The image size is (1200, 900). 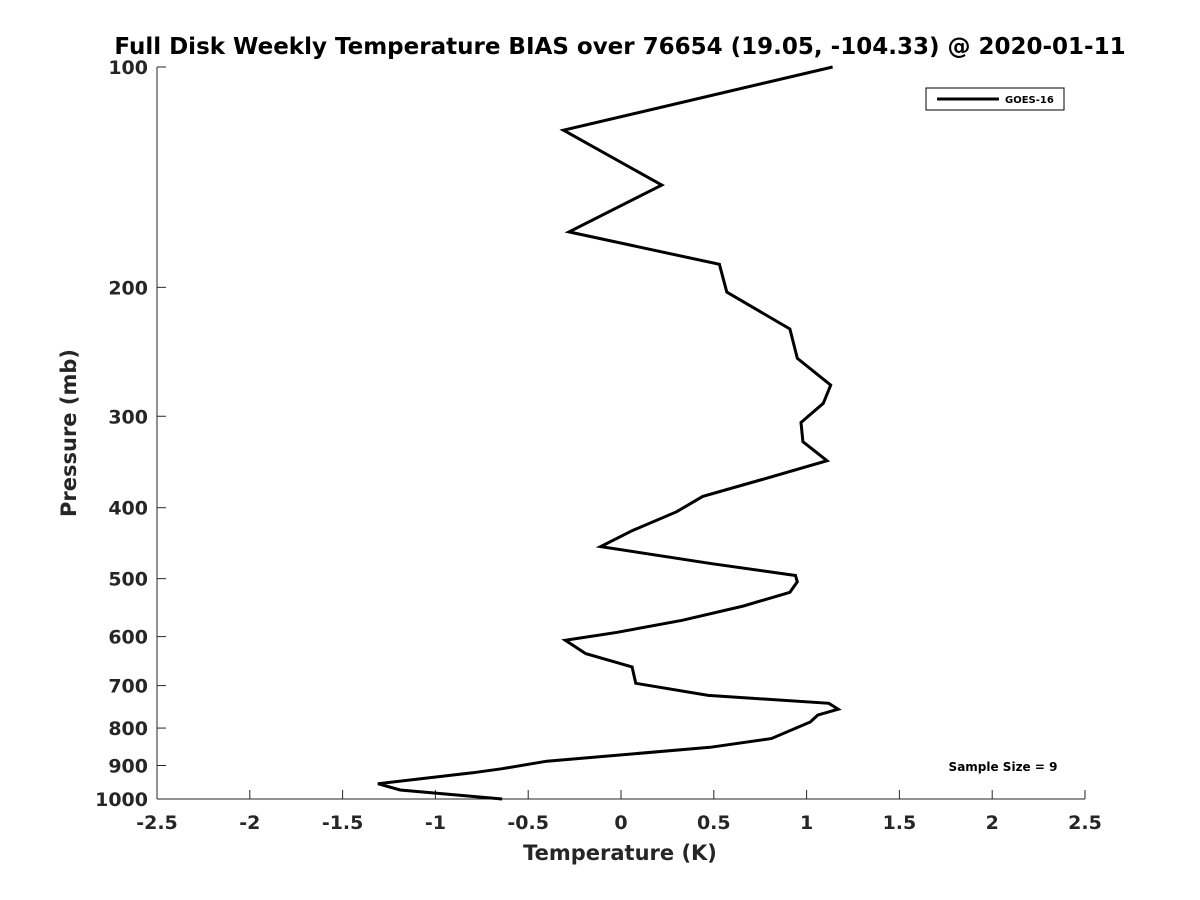 I want to click on x-tick-label: -1.5, so click(x=343, y=823).